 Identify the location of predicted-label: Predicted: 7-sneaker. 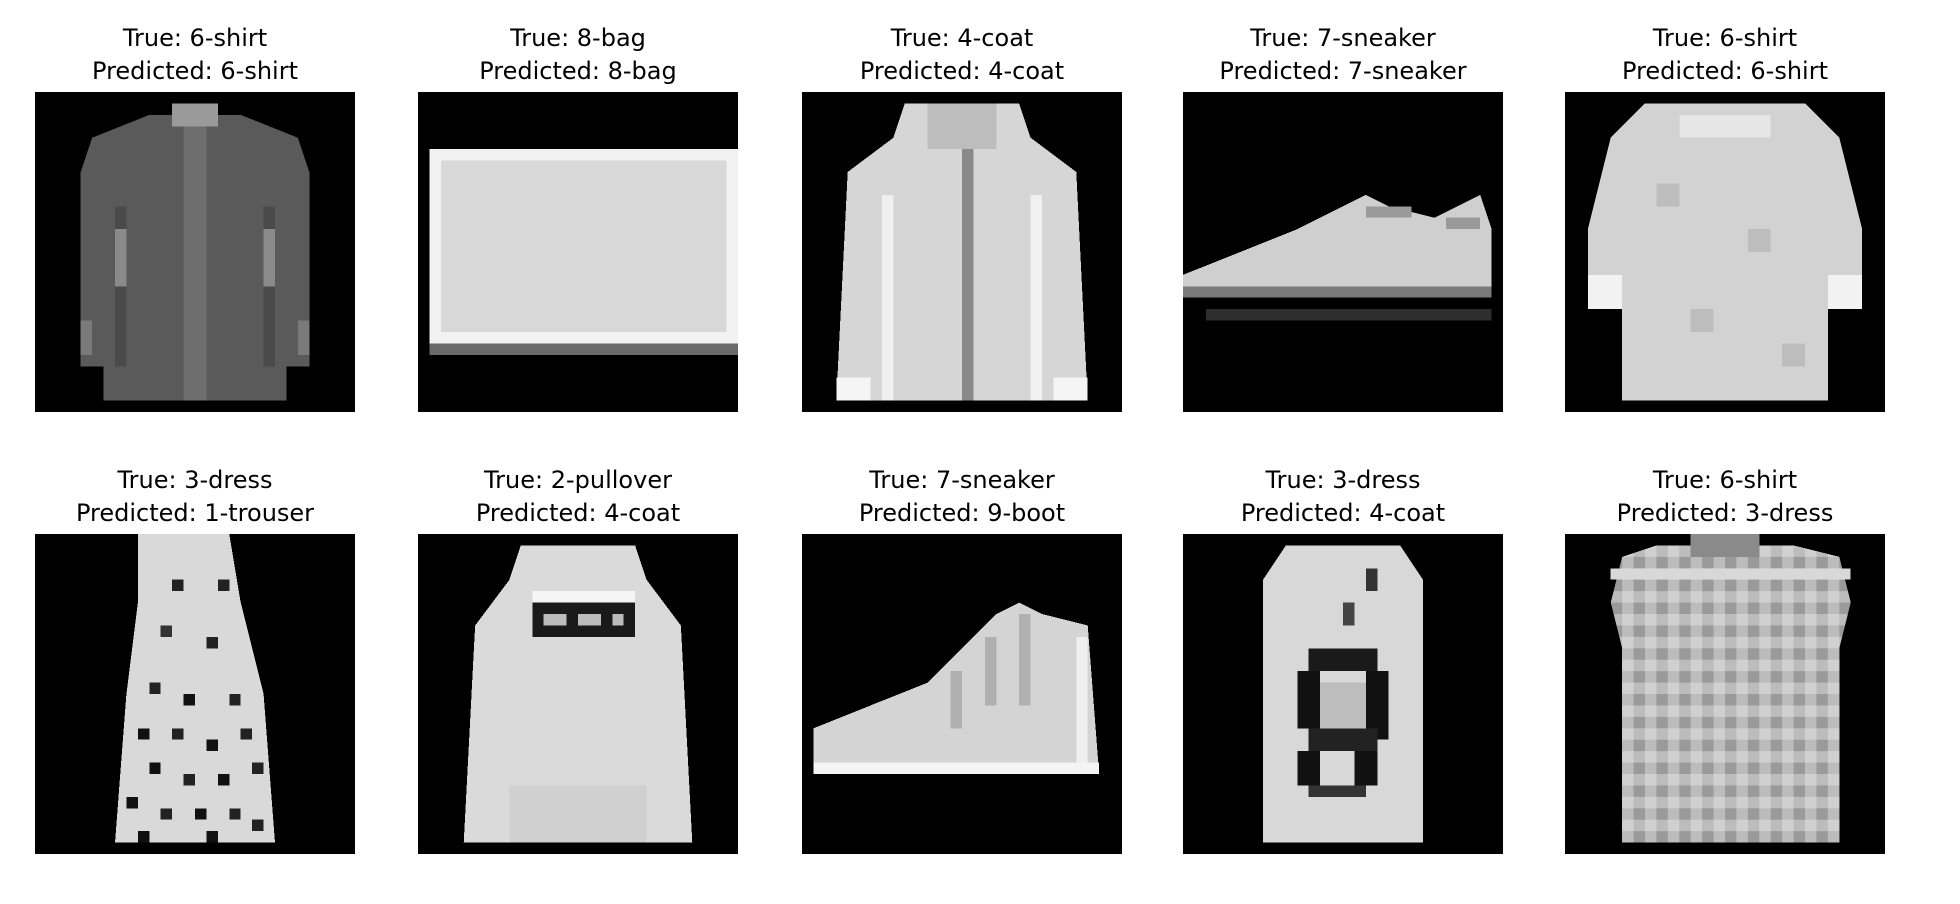
(1343, 71).